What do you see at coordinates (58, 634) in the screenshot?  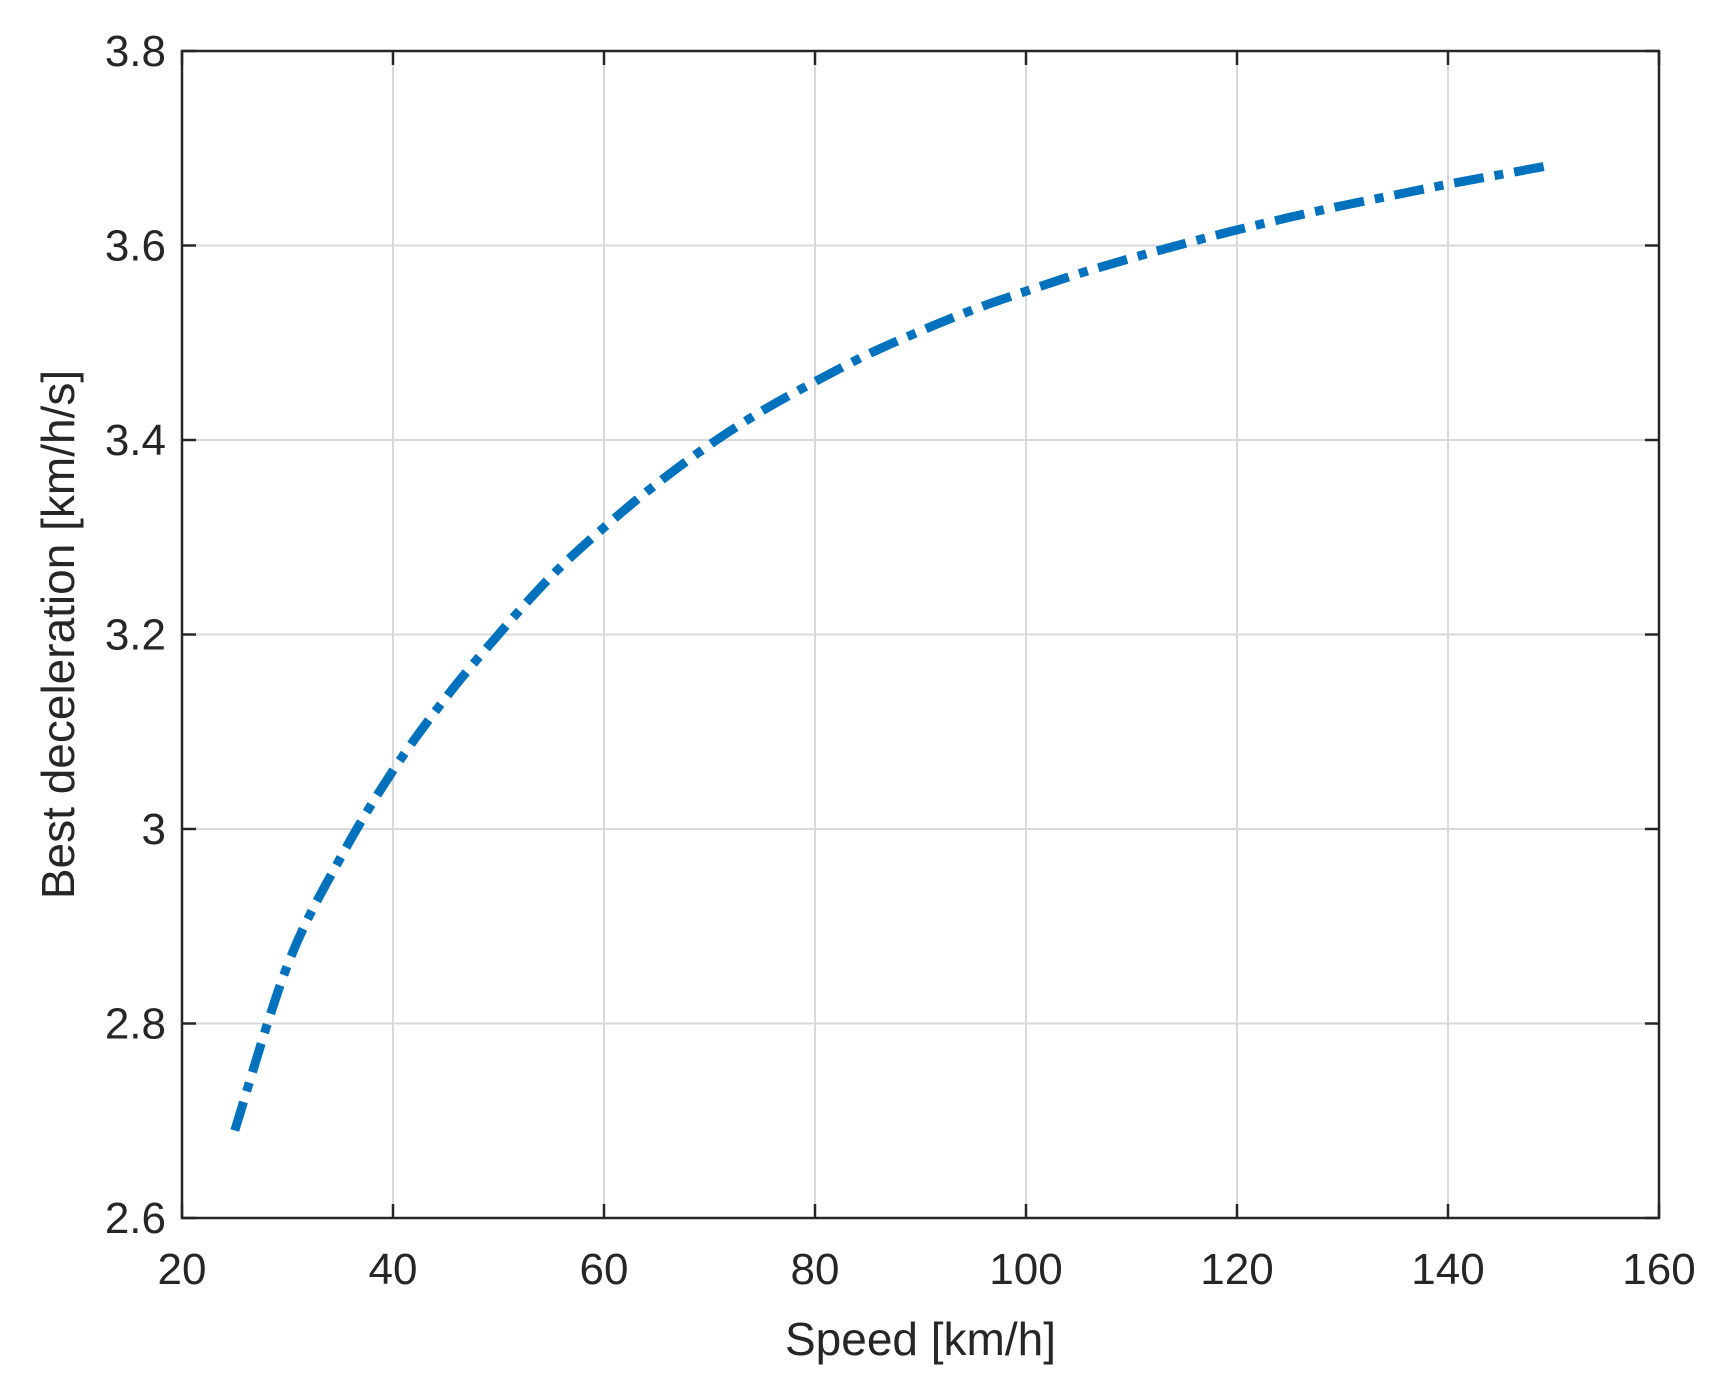 I see `y-axis-label: Best deceleration [km/h/s]` at bounding box center [58, 634].